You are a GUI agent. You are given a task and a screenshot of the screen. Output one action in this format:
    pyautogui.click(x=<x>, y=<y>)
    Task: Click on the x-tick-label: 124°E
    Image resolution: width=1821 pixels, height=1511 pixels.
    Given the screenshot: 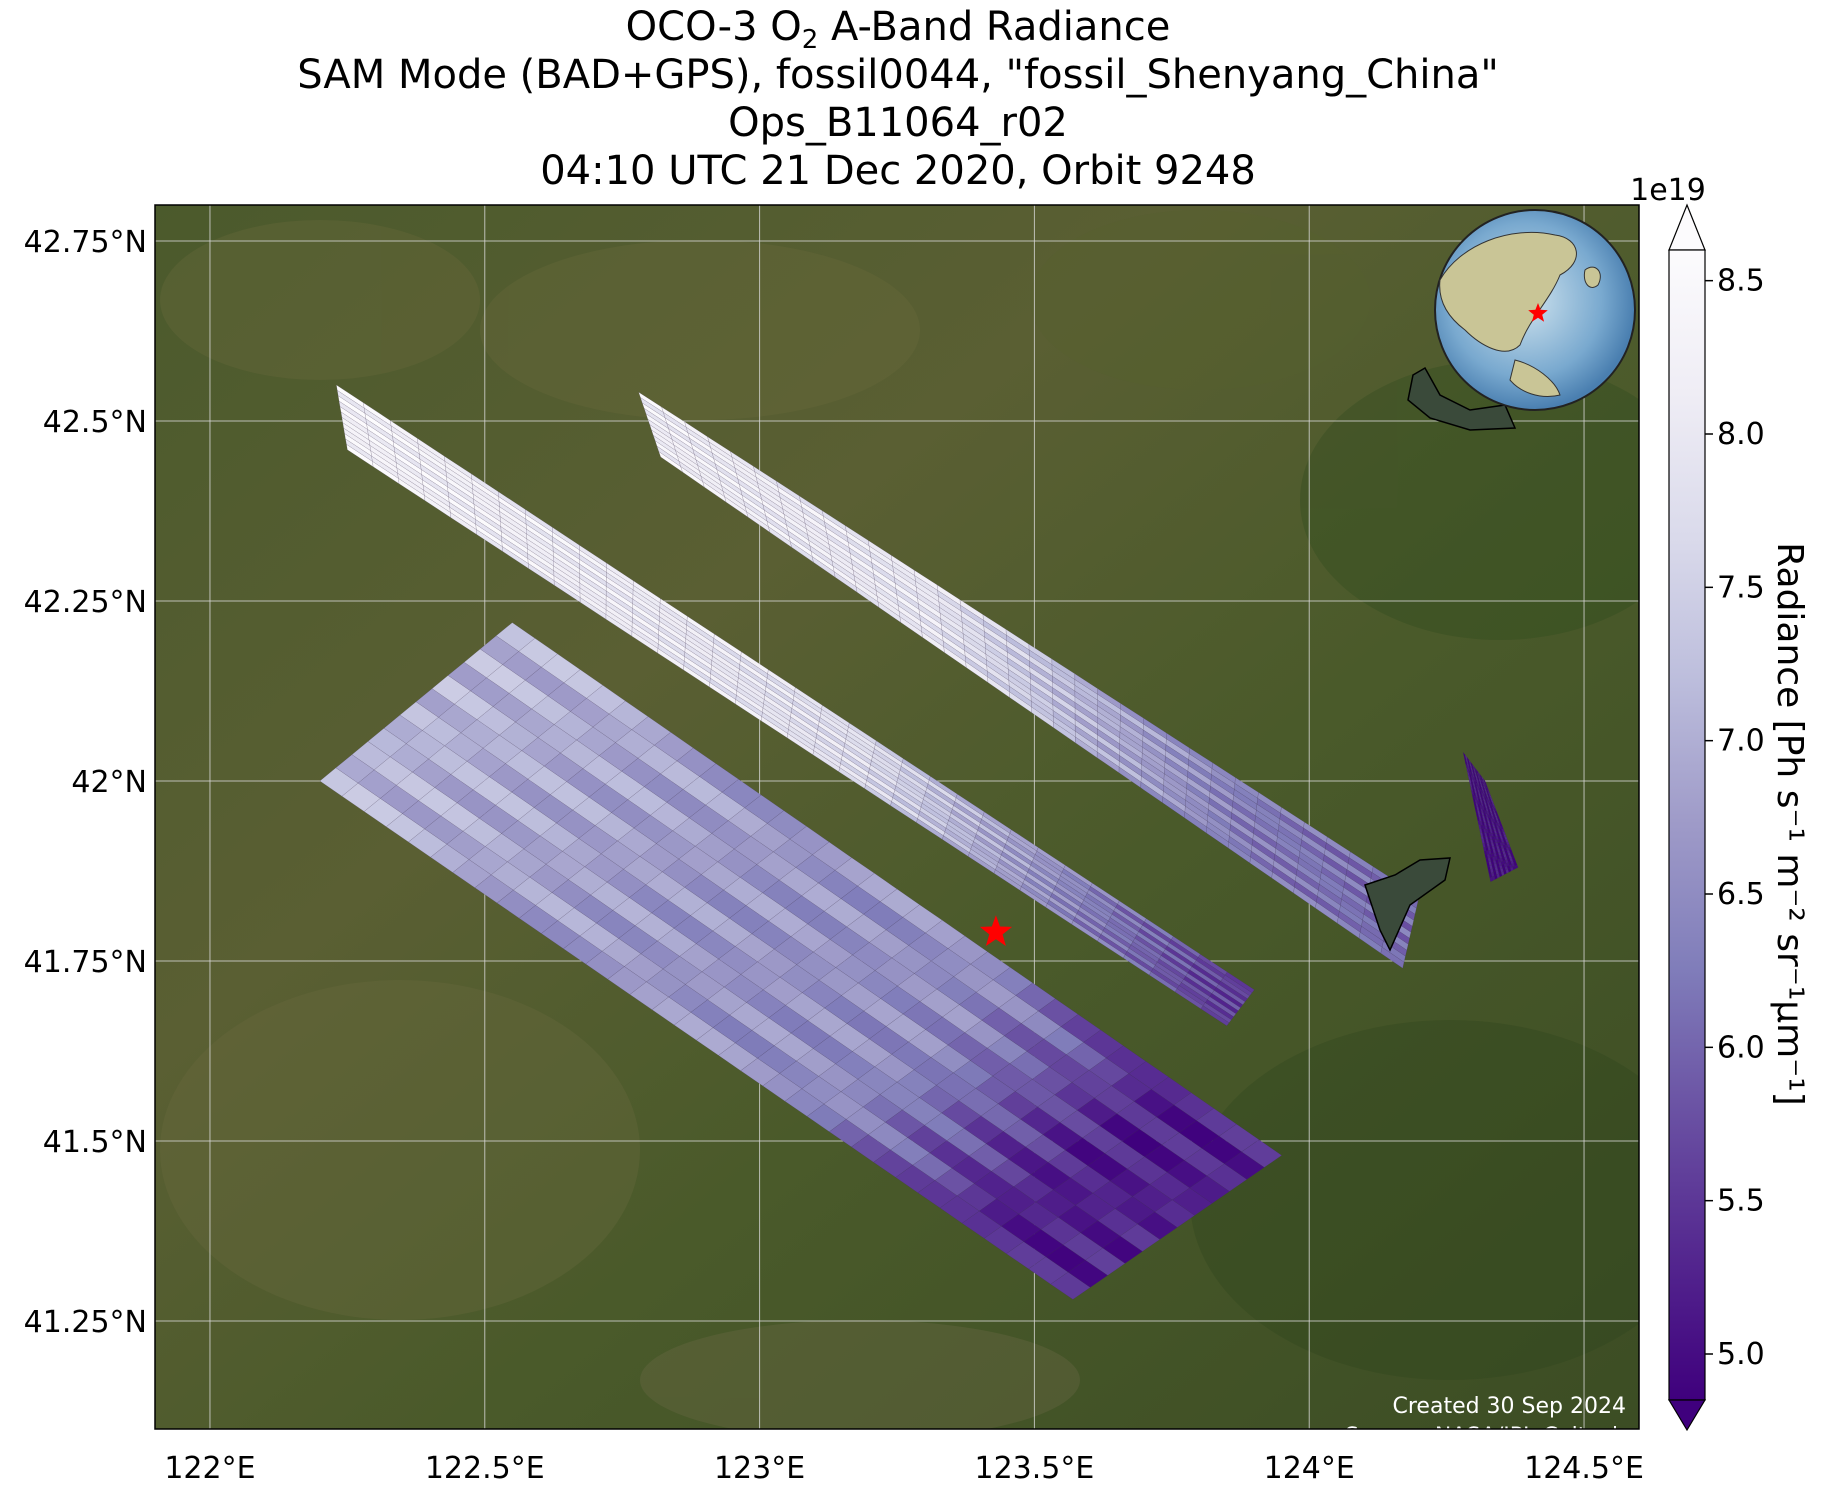 What is the action you would take?
    pyautogui.click(x=1309, y=1468)
    